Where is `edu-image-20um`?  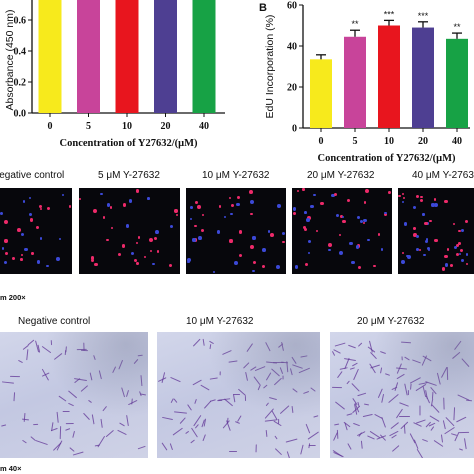 edu-image-20um is located at coordinates (342, 231).